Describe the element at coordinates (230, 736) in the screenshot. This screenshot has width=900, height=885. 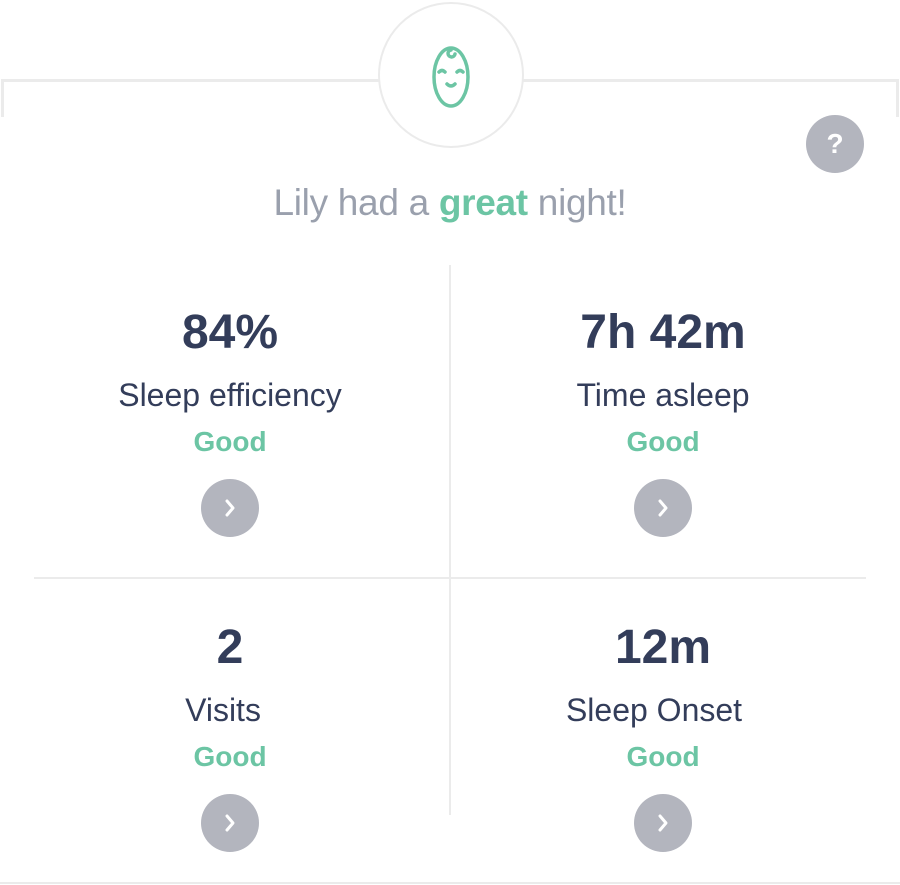
I see `metric-visits: 2 Visits Good` at that location.